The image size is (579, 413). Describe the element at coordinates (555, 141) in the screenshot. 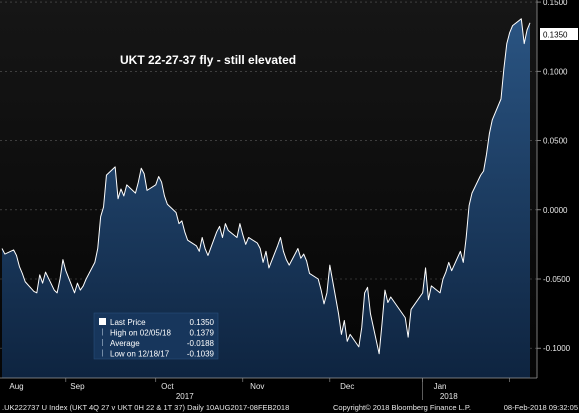

I see `y-tick-label: 0.0500` at that location.